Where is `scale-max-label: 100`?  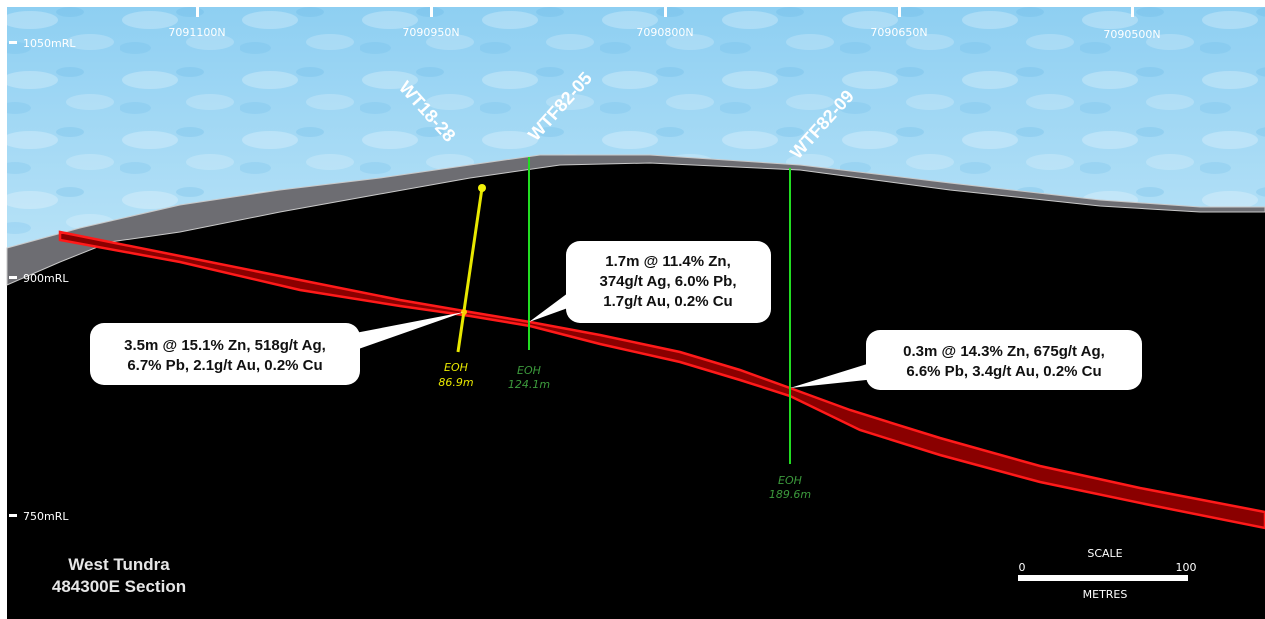
scale-max-label: 100 is located at coordinates (1186, 567).